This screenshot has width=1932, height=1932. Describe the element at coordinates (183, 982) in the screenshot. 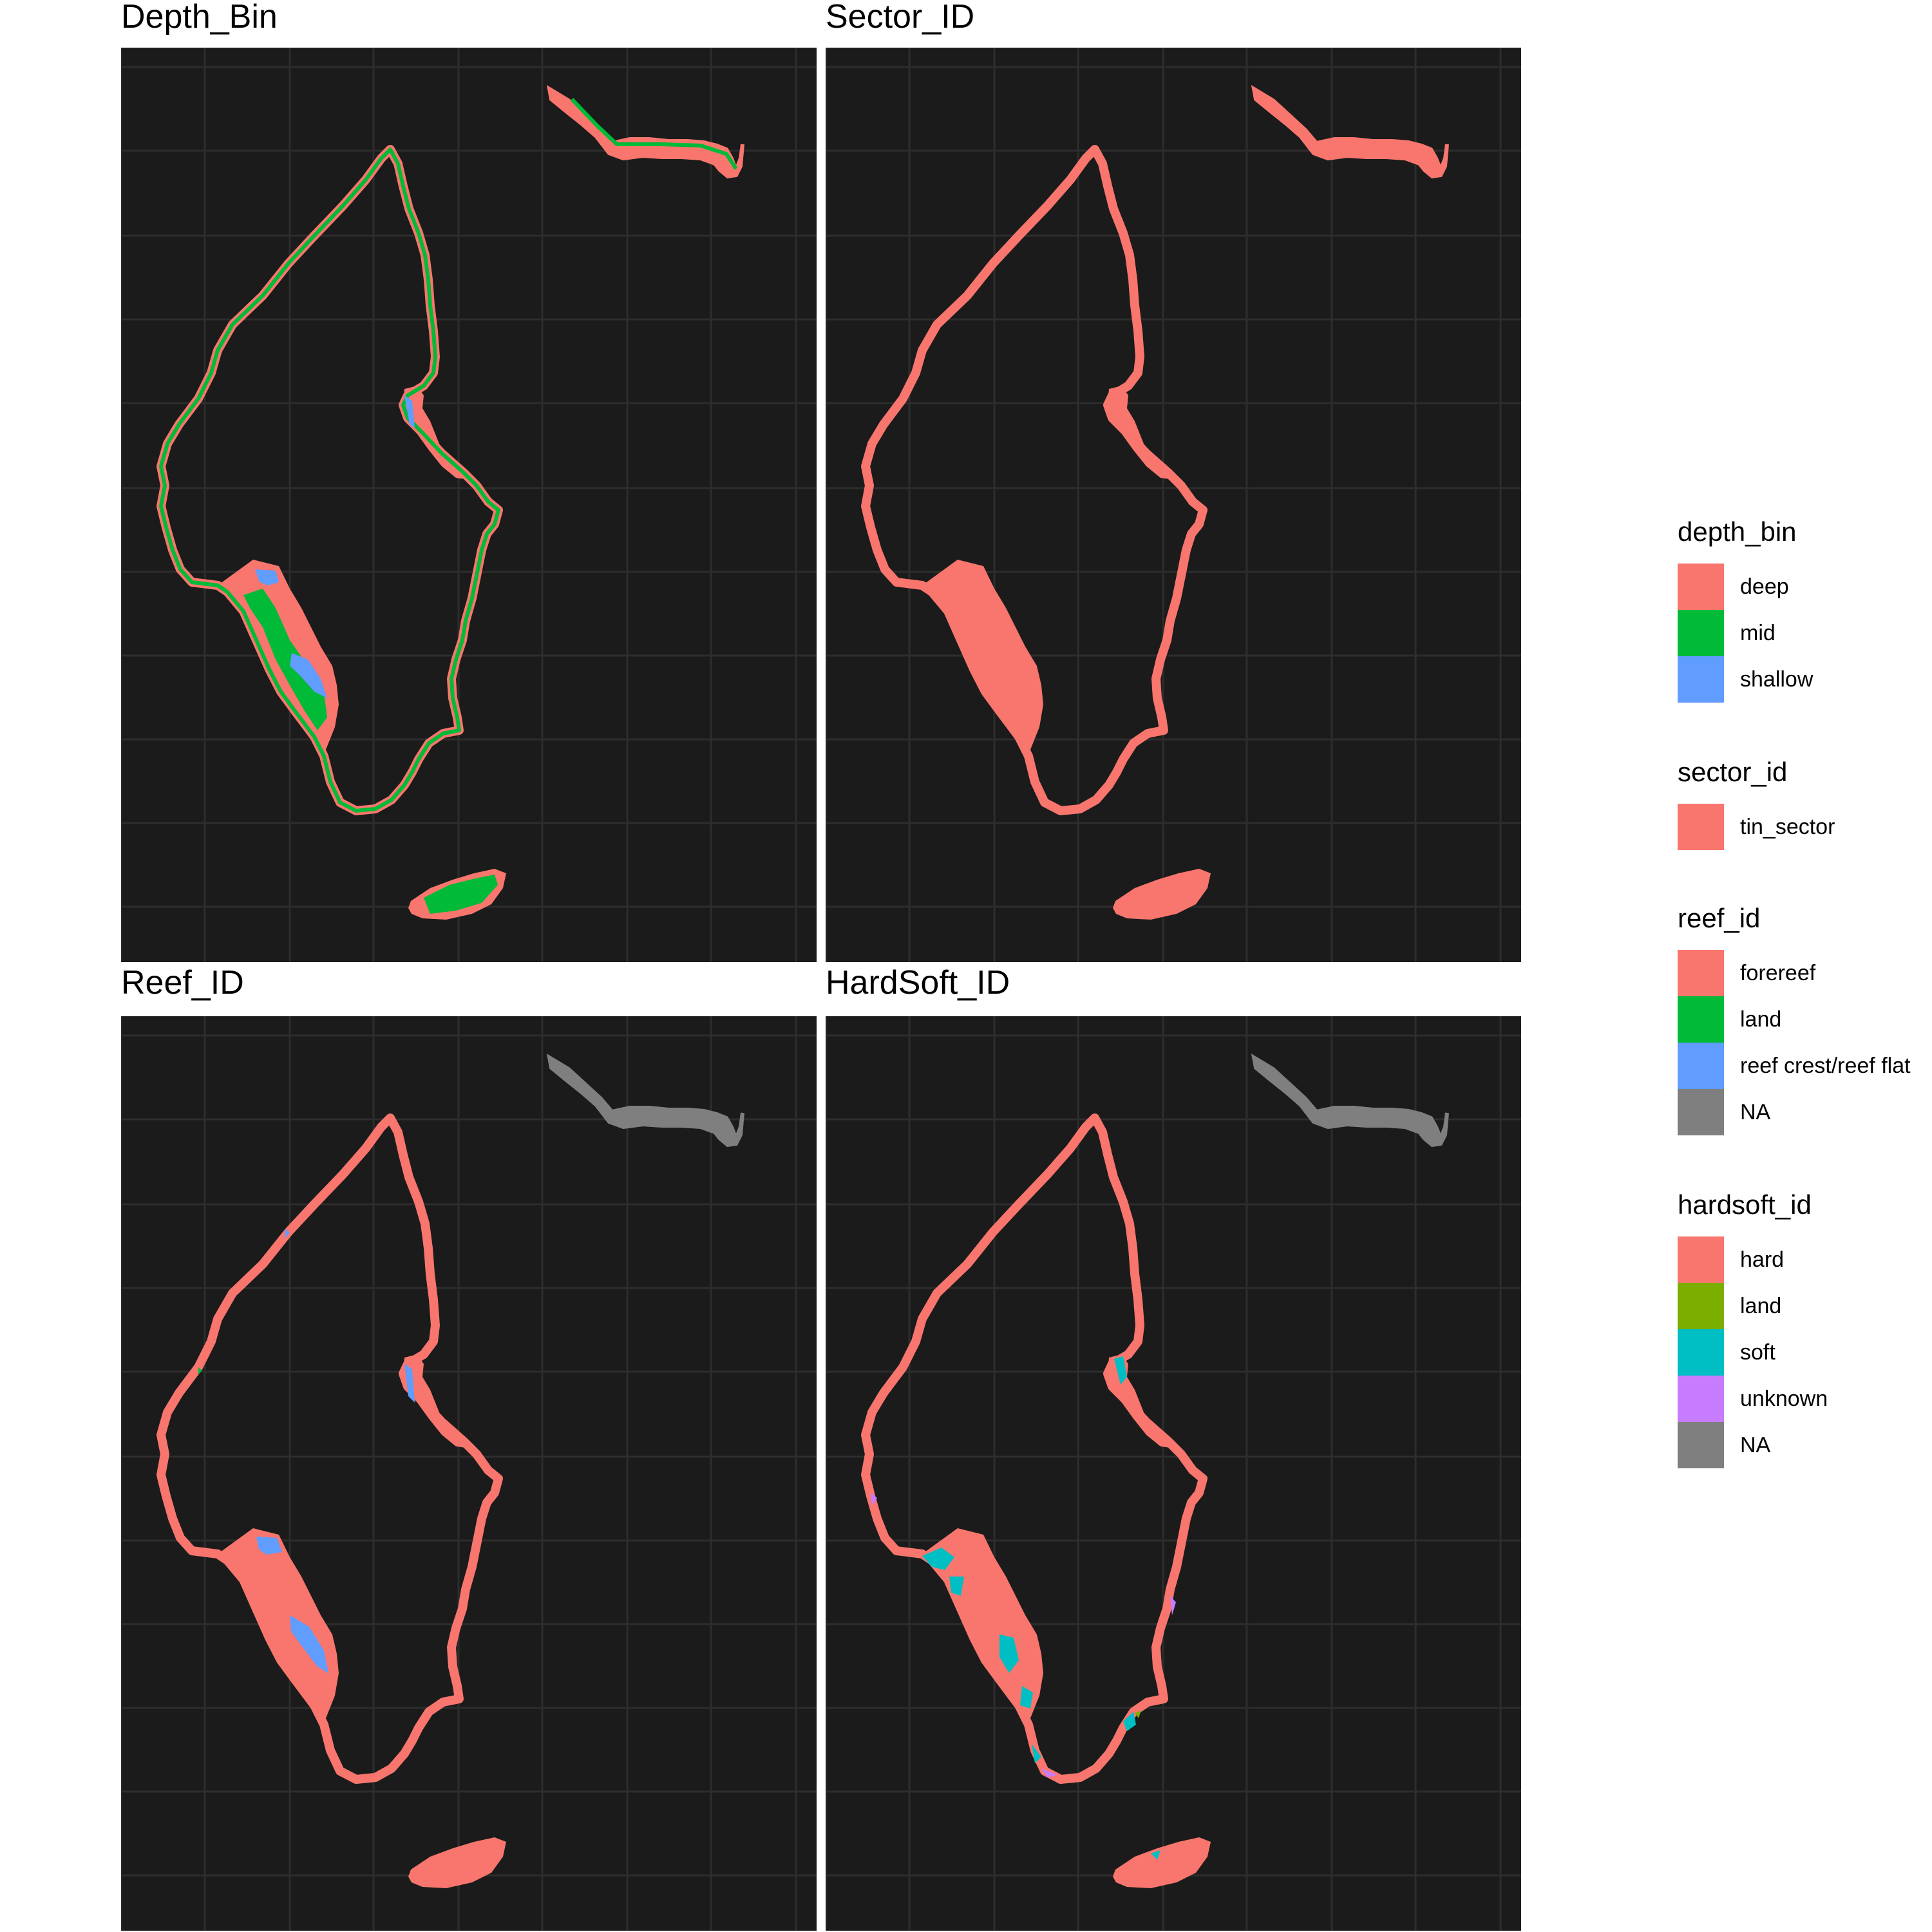

I see `panel-title-reef-id: Reef_ID` at that location.